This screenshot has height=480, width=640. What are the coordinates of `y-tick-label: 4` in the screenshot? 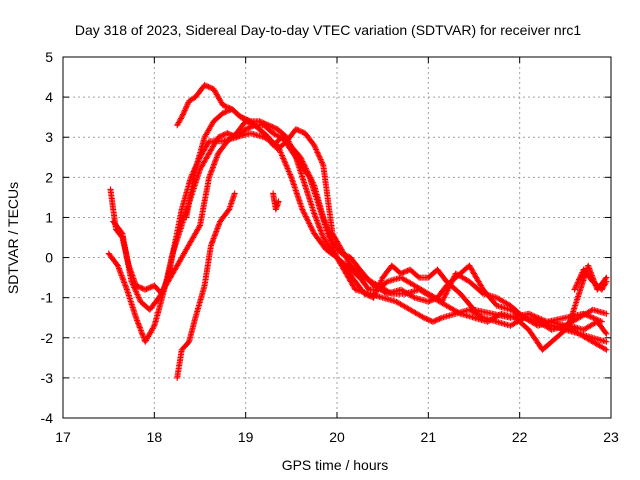 It's located at (49, 97).